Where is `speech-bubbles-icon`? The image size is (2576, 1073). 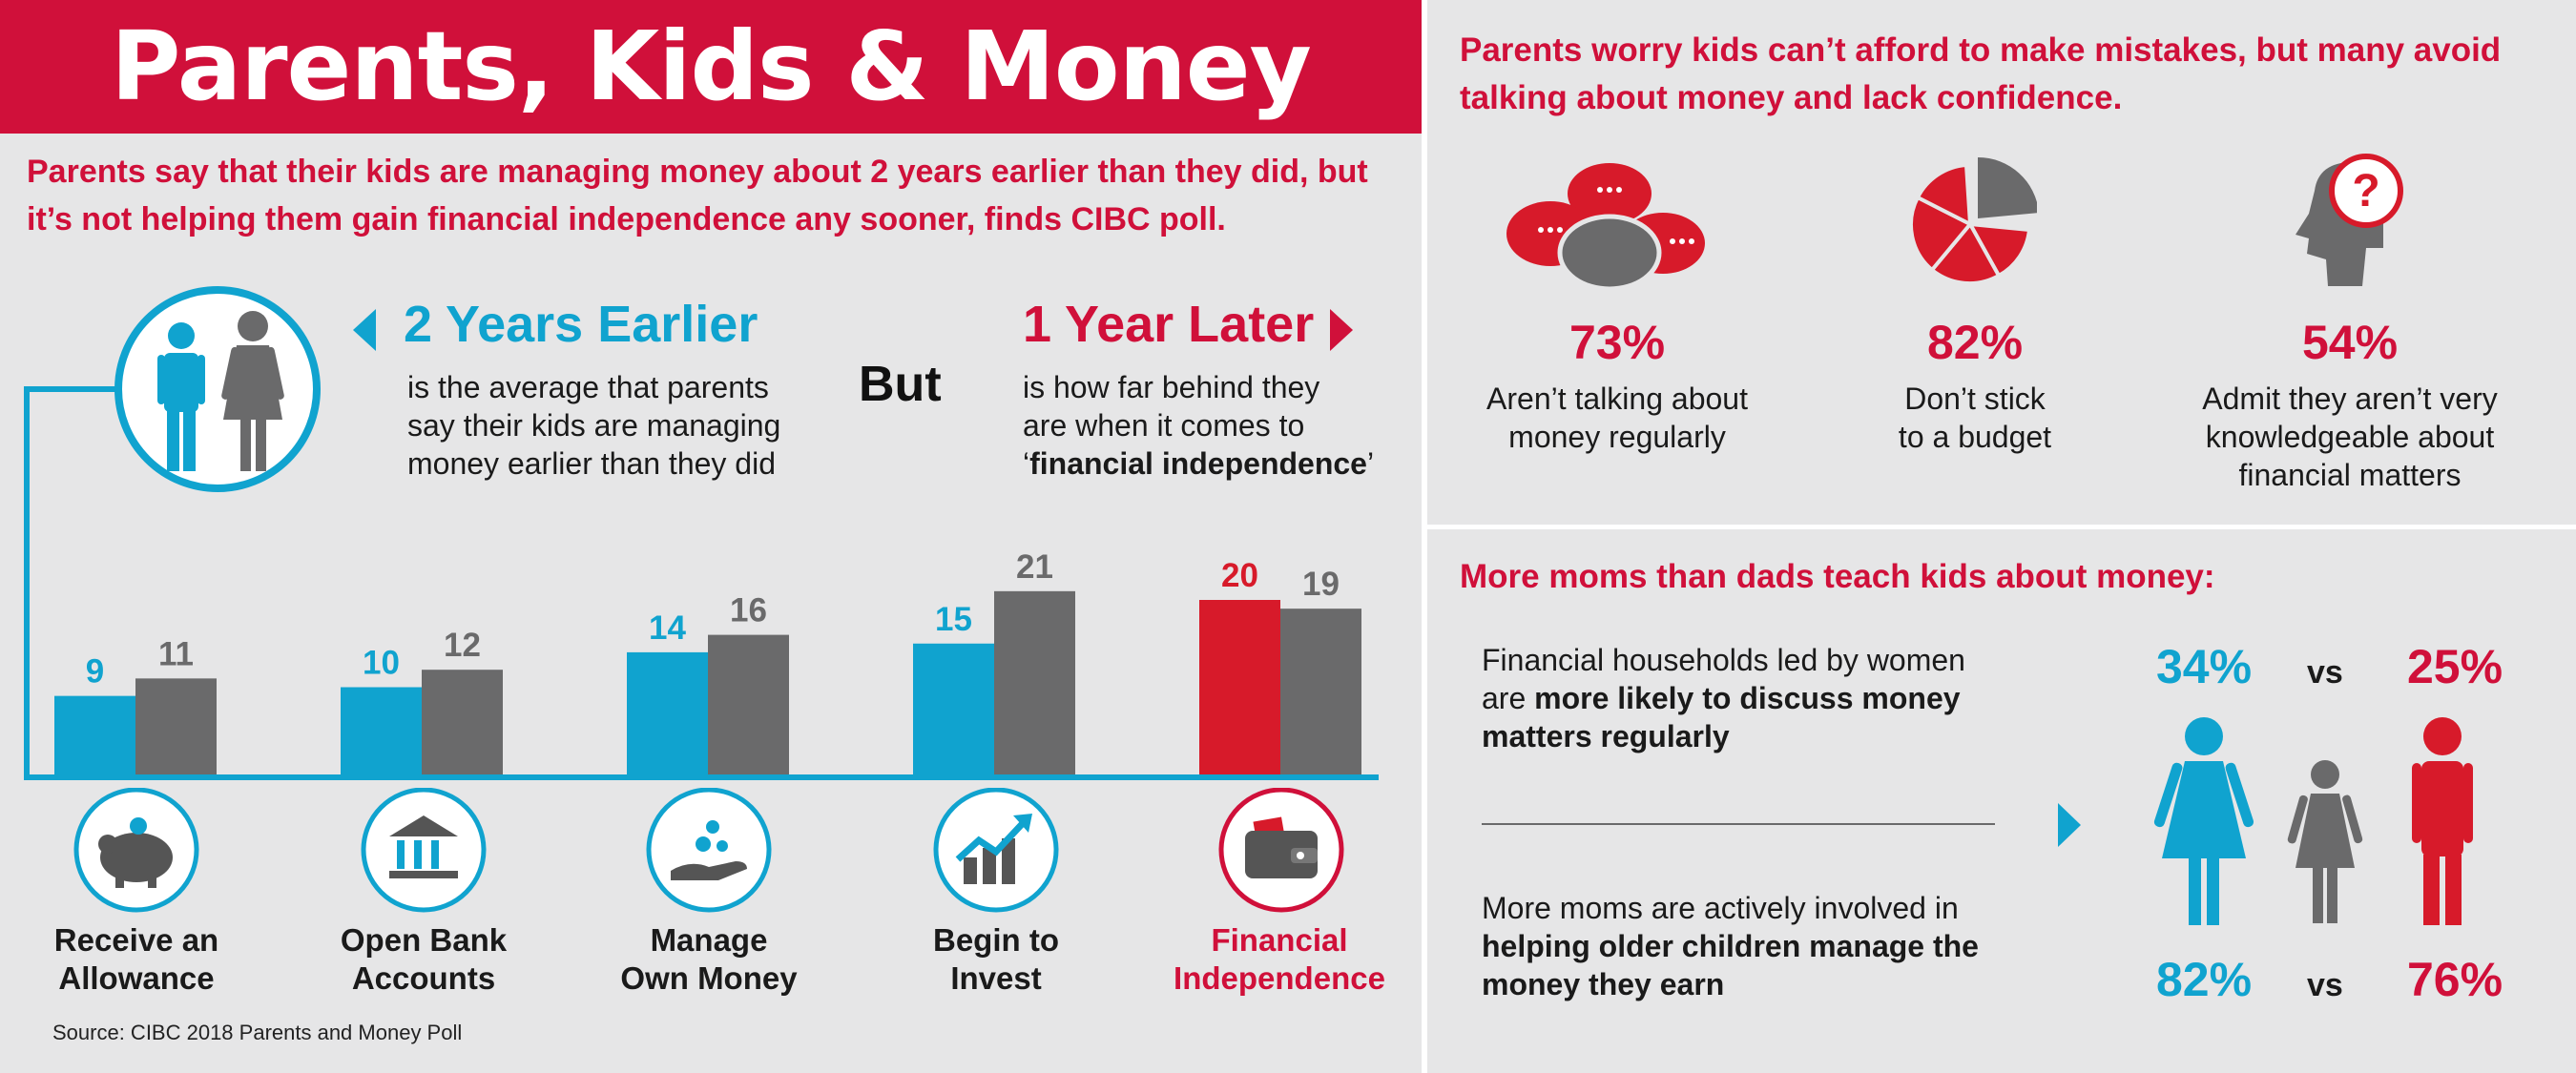
speech-bubbles-icon is located at coordinates (1605, 227).